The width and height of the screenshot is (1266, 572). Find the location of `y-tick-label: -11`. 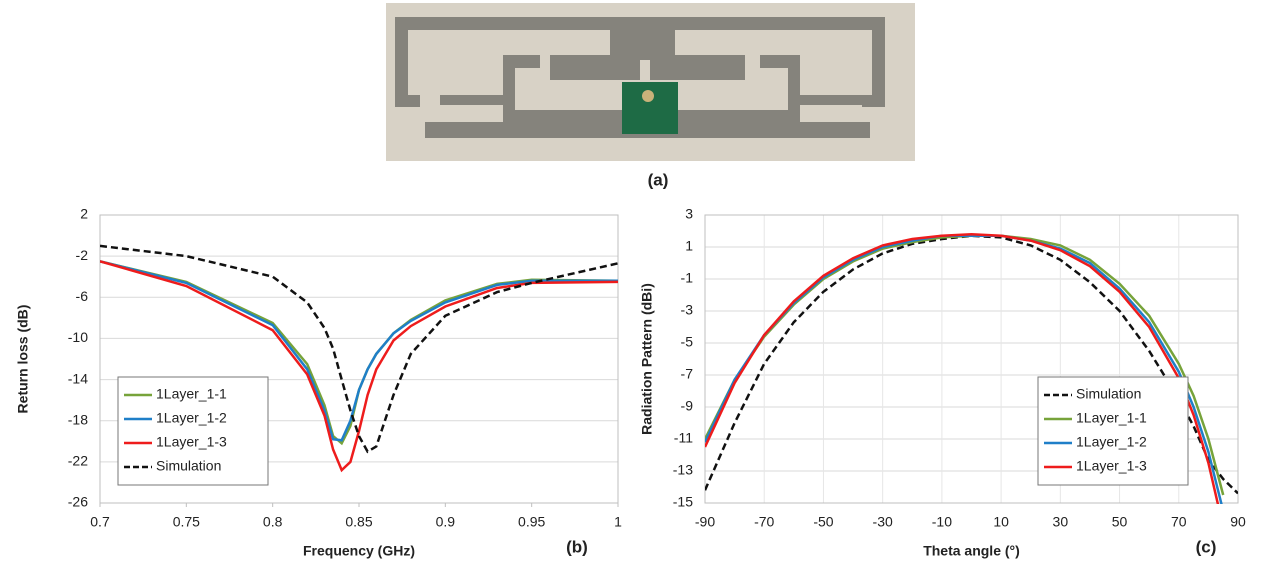

y-tick-label: -11 is located at coordinates (683, 438).